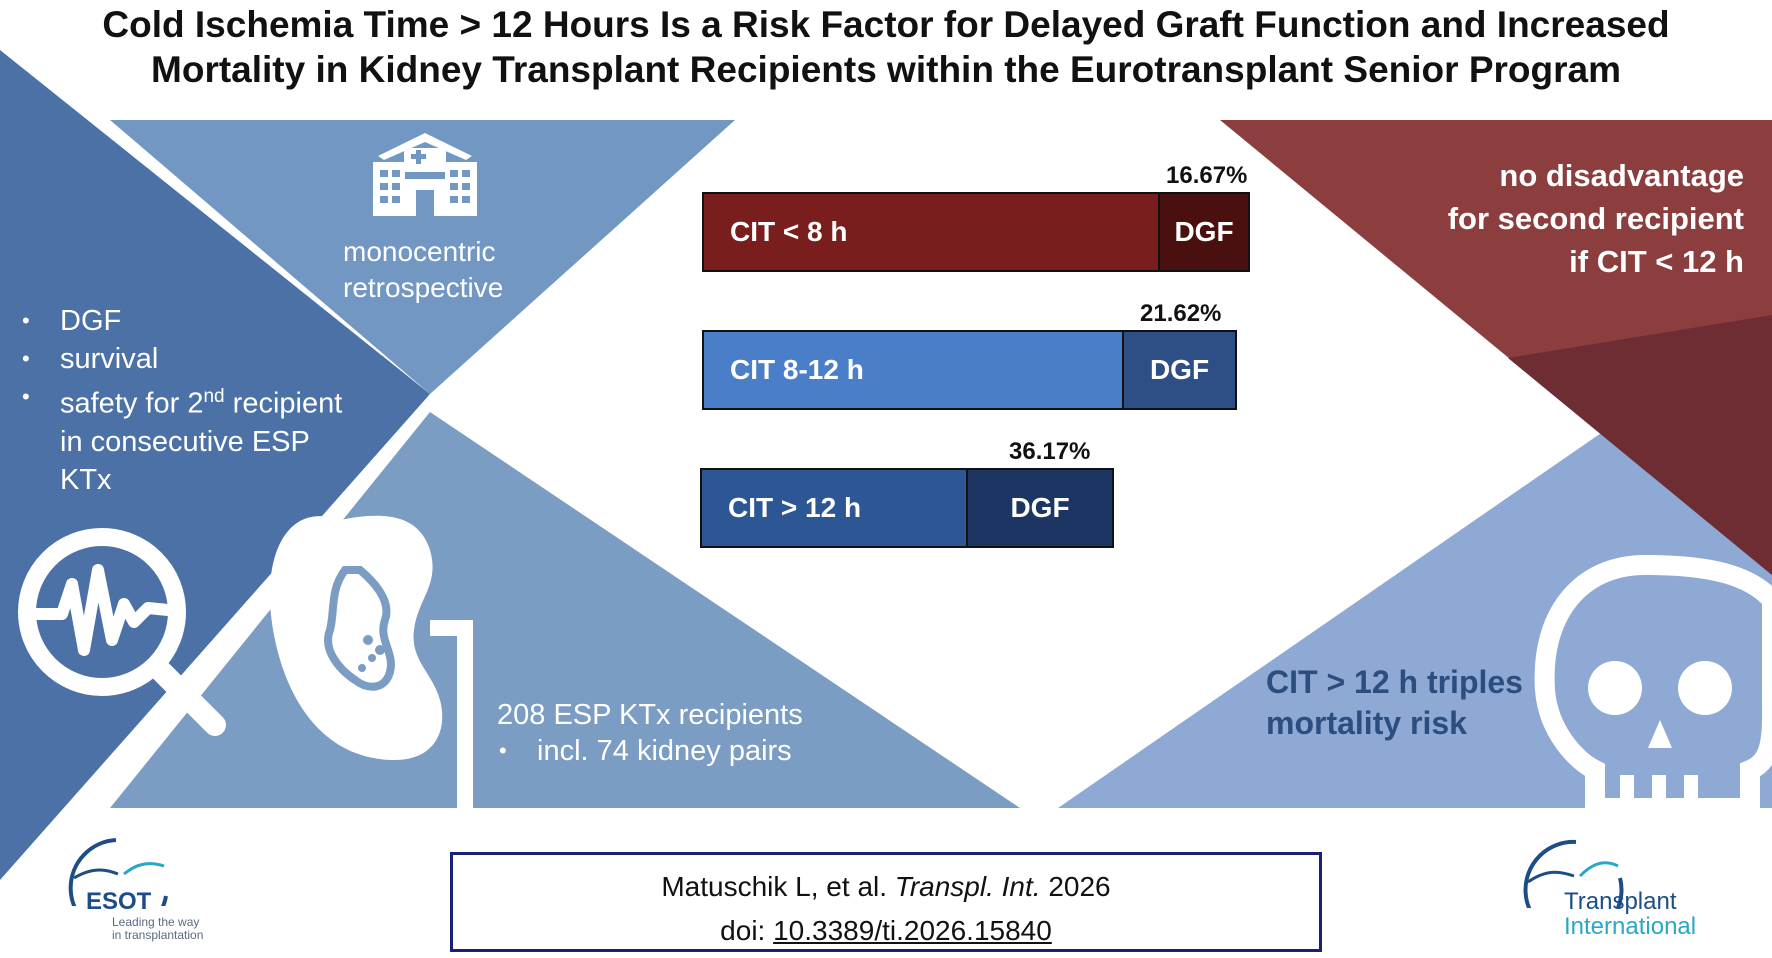 Image resolution: width=1772 pixels, height=958 pixels. What do you see at coordinates (283, 403) in the screenshot?
I see `bullet-text-part: recipient` at bounding box center [283, 403].